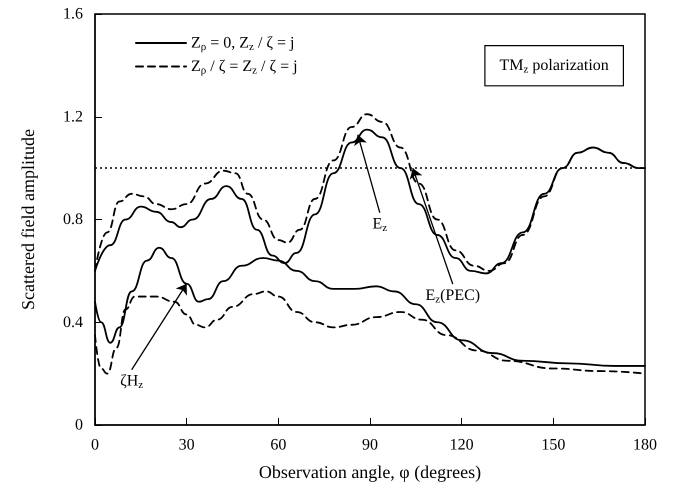 This screenshot has width=674, height=497. I want to click on x-tick-label: 180, so click(645, 445).